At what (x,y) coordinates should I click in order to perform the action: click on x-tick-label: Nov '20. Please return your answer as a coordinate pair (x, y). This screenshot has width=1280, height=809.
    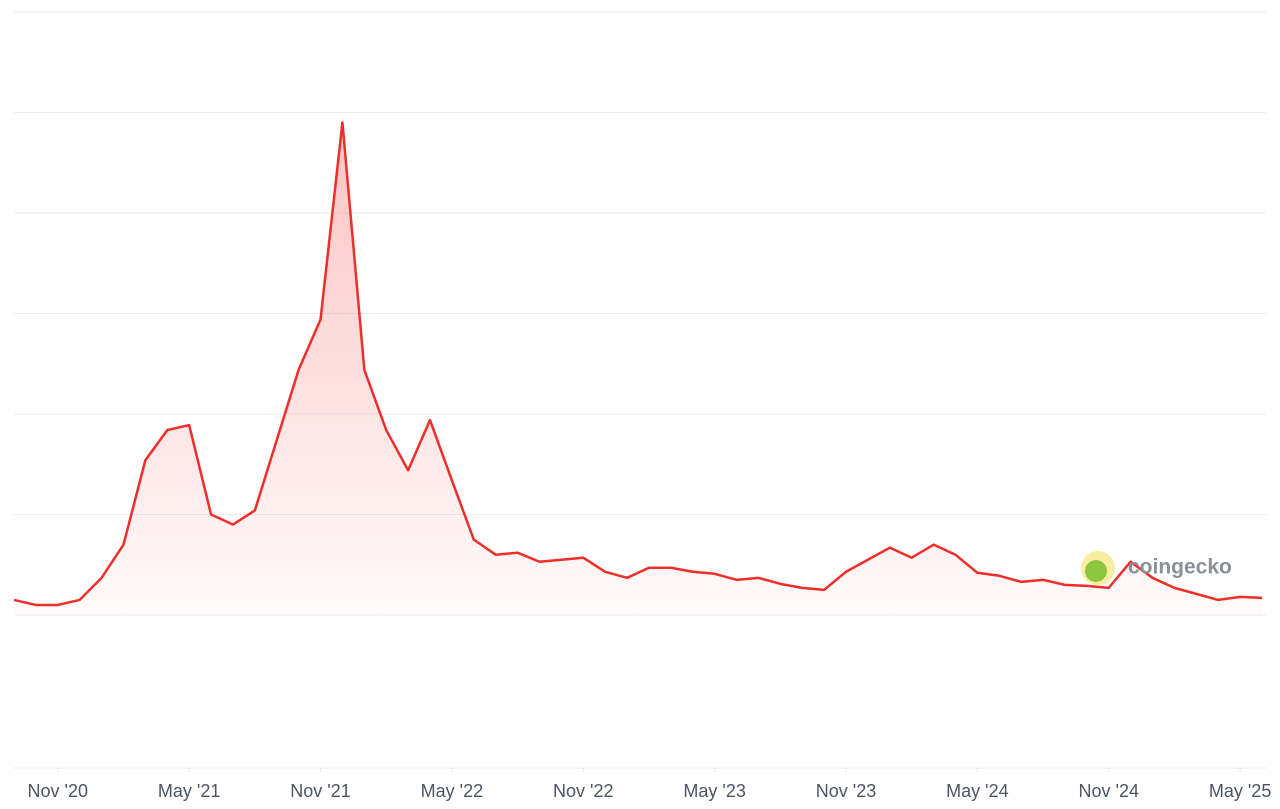
    Looking at the image, I should click on (58, 791).